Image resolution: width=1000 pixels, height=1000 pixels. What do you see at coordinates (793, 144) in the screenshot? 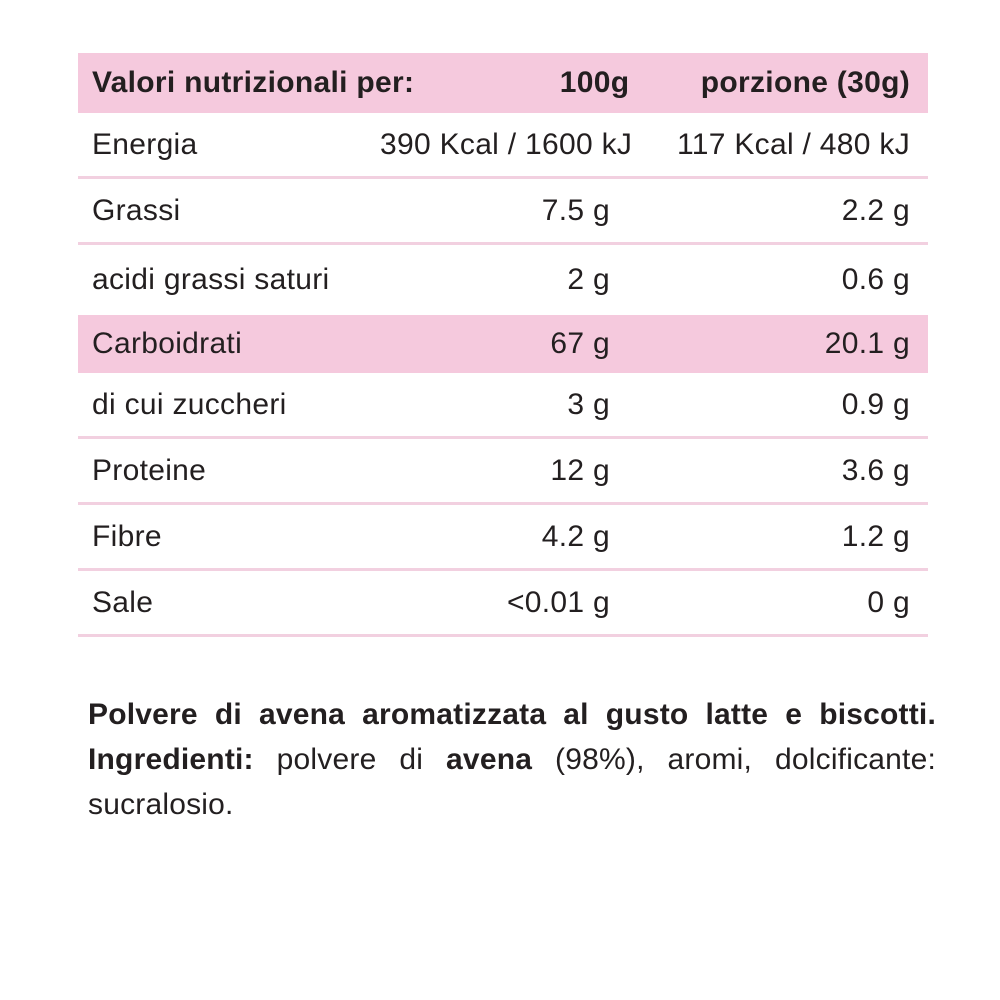
I see `row-value-portion: 117 Kcal / 480 kJ` at bounding box center [793, 144].